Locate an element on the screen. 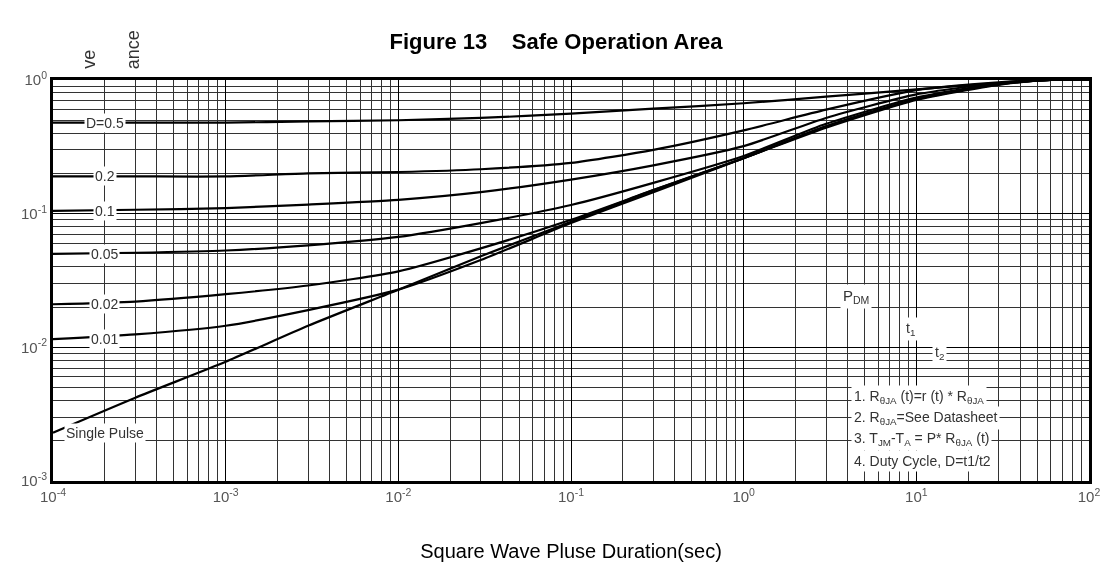 The width and height of the screenshot is (1112, 585). series-label: 0.1 is located at coordinates (105, 211).